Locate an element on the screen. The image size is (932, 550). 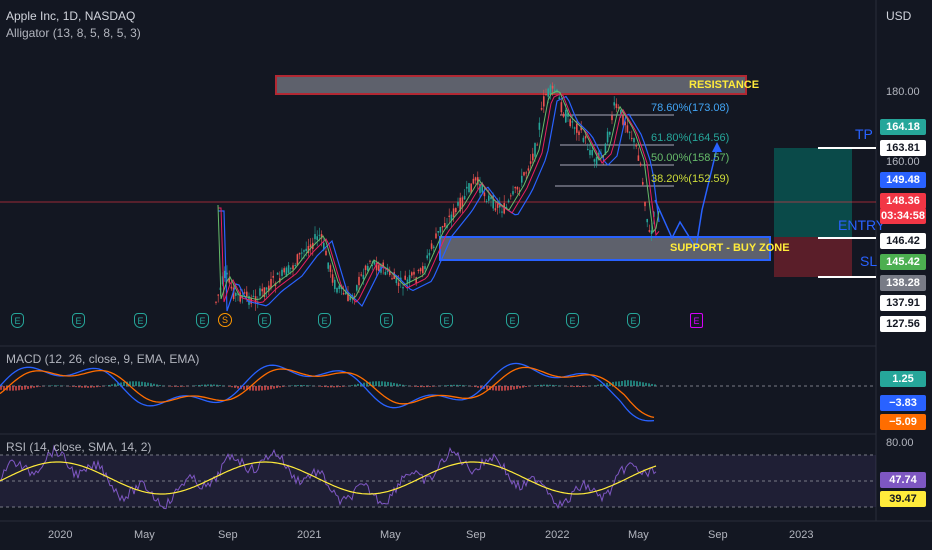
currency-label: USD is located at coordinates (899, 16).